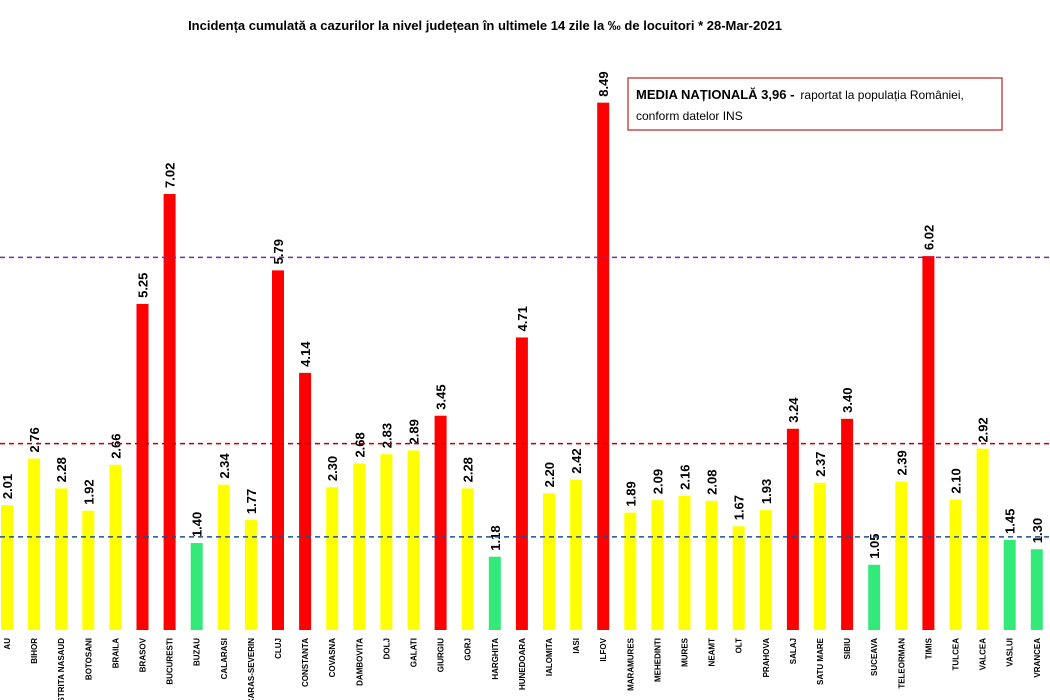  What do you see at coordinates (766, 658) in the screenshot?
I see `x-tick-label: PRAHOVA` at bounding box center [766, 658].